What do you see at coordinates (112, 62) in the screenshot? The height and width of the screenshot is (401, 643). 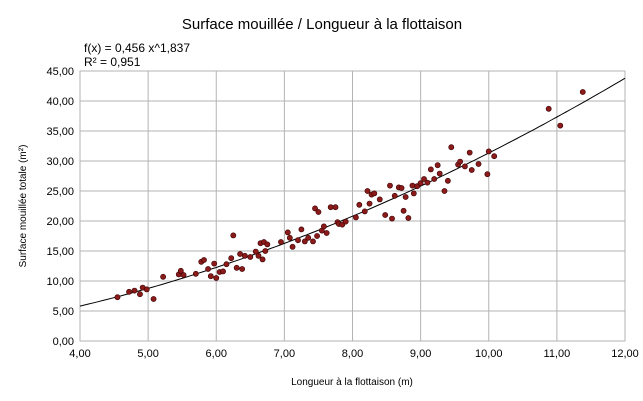 I see `r-squared-label: R² = 0,951` at bounding box center [112, 62].